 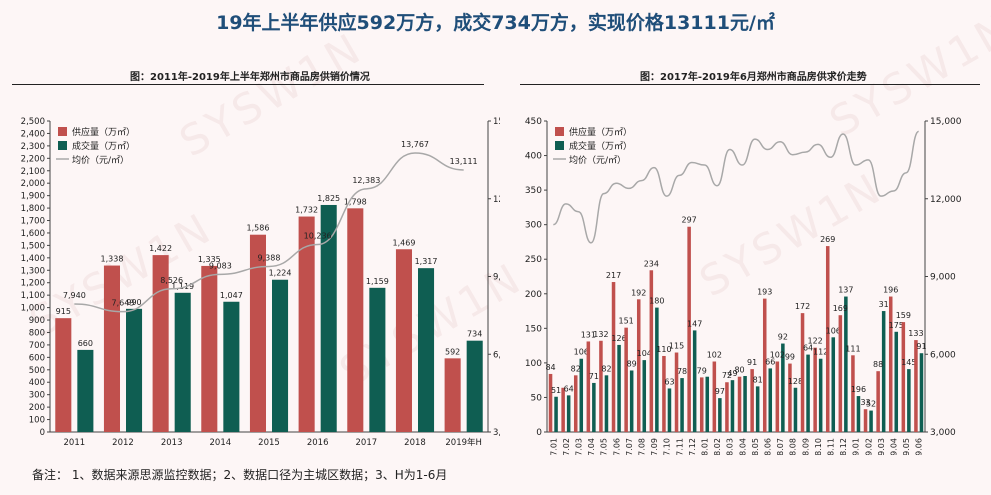 I want to click on legend-label-supply: 供应量（万㎡）, so click(x=103, y=132).